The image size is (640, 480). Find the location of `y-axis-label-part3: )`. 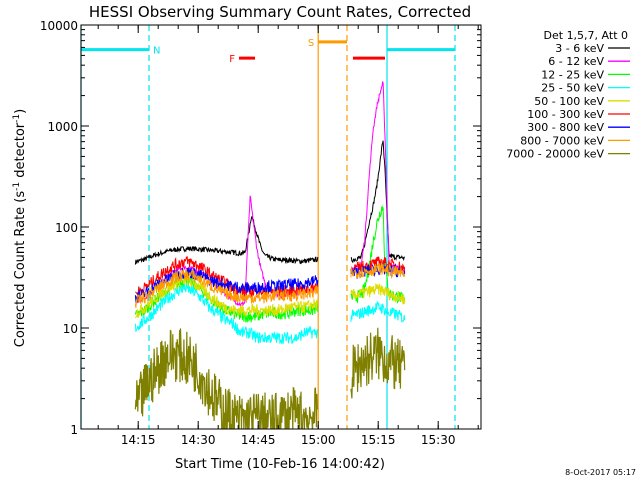

y-axis-label-part3: ) is located at coordinates (20, 111).